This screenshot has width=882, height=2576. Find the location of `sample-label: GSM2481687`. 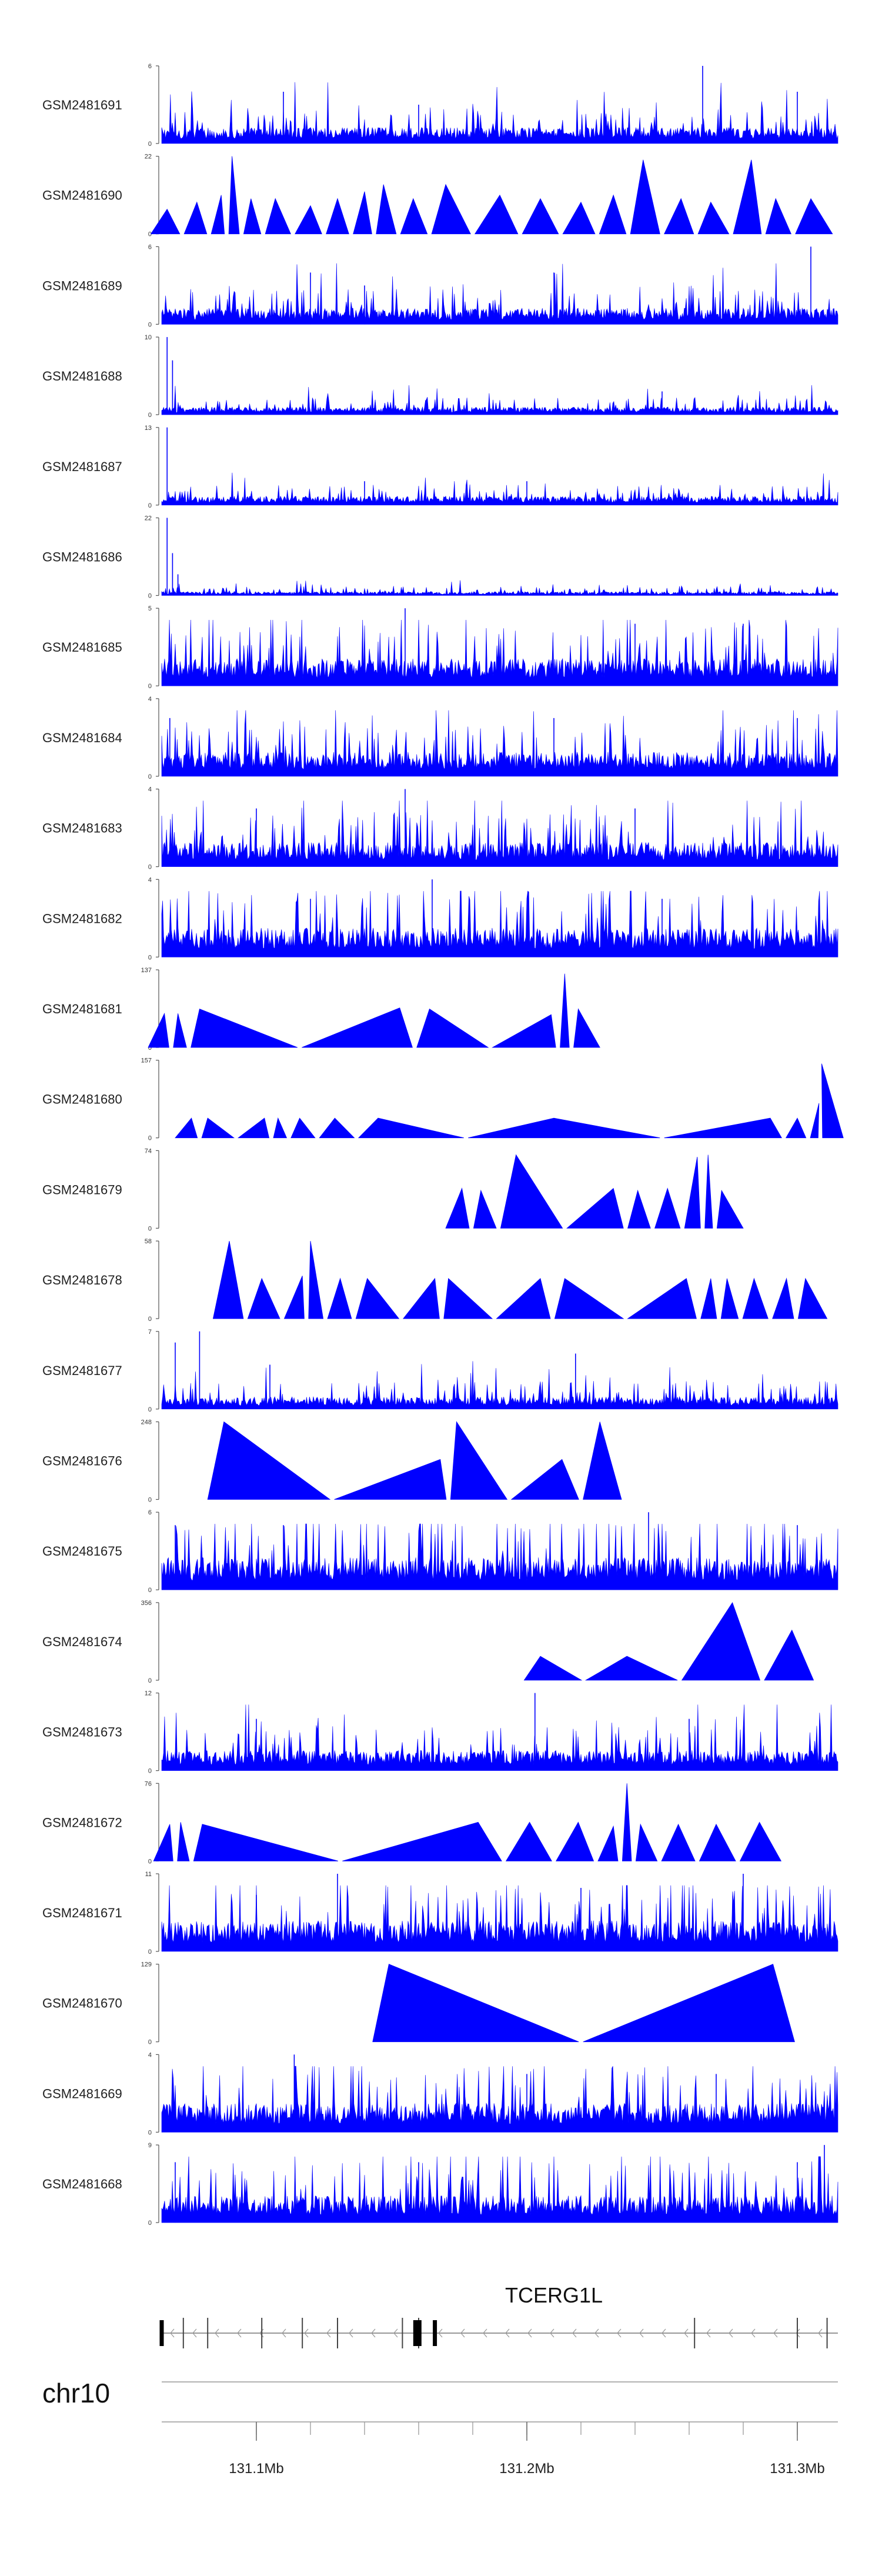

sample-label: GSM2481687 is located at coordinates (82, 466).